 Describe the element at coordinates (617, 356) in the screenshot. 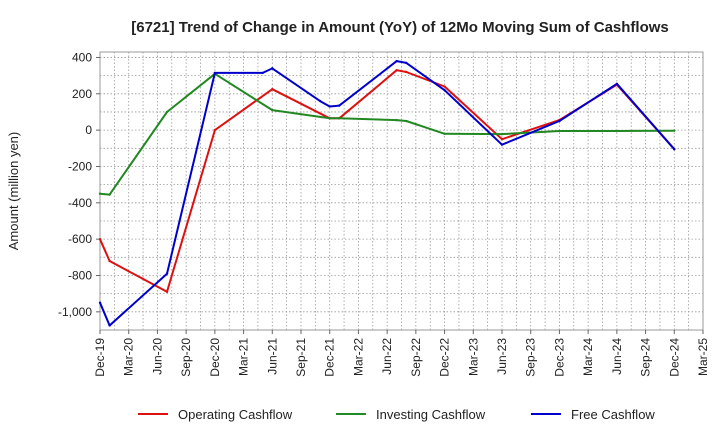

I see `x-tick-label: Jun-24` at that location.